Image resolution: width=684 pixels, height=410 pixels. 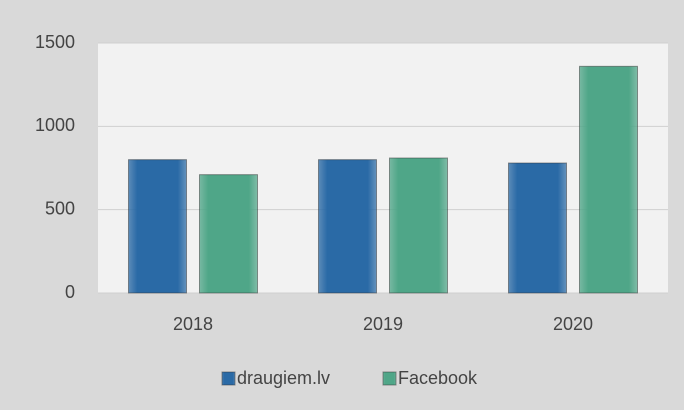 What do you see at coordinates (55, 125) in the screenshot?
I see `y-tick-label: 1000` at bounding box center [55, 125].